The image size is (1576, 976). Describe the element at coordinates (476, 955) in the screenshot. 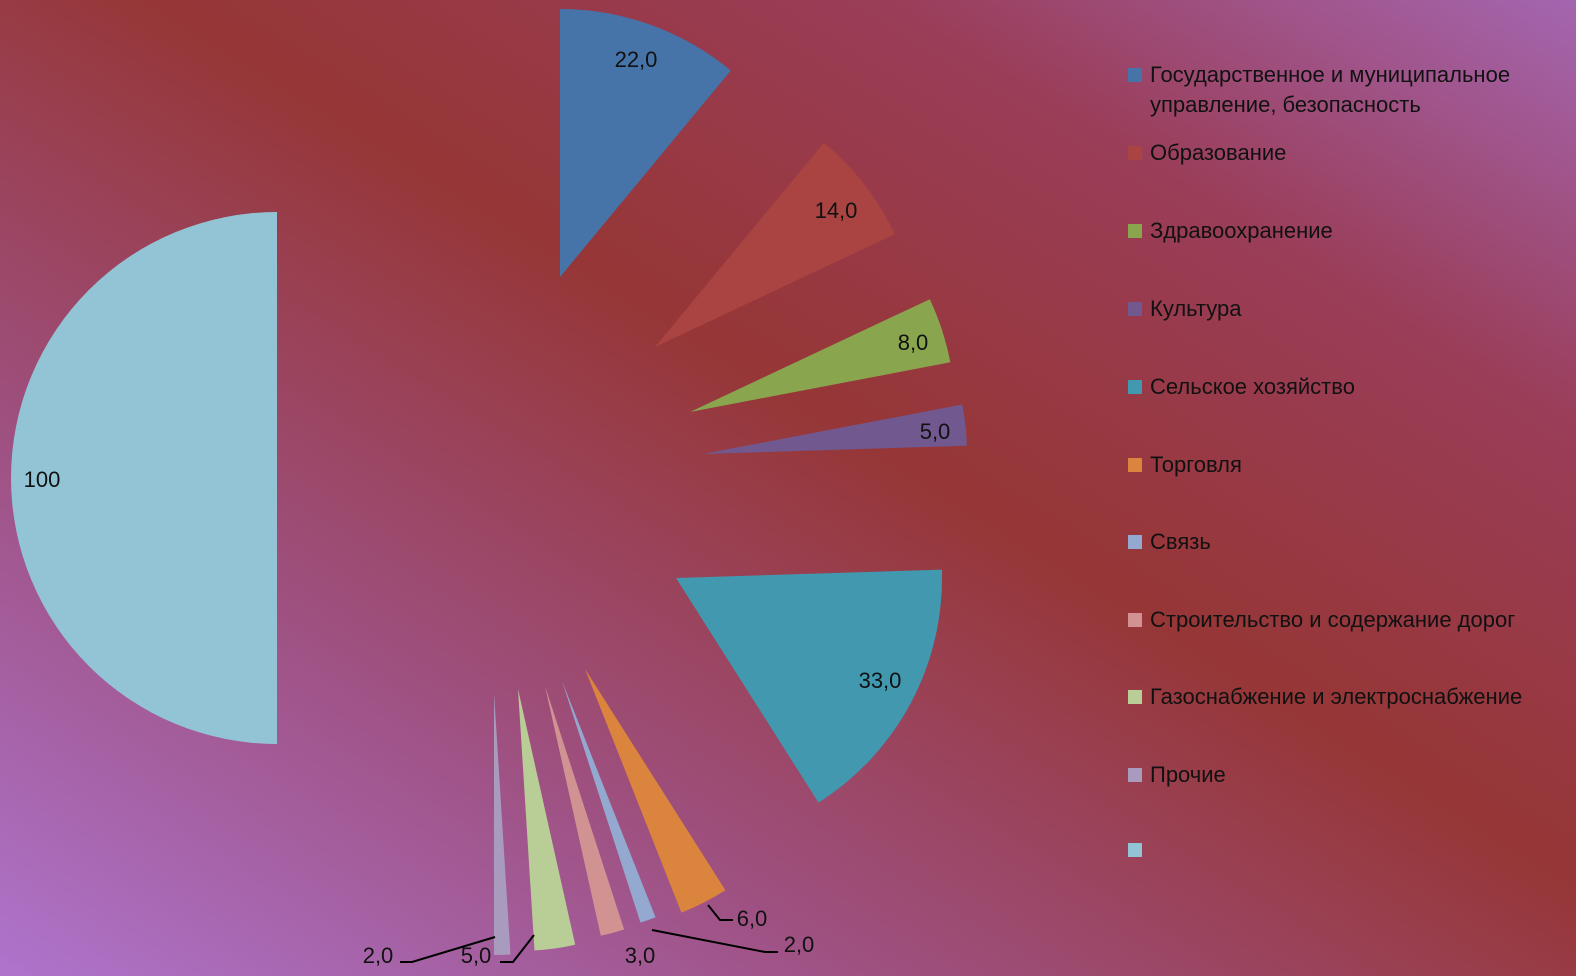

I see `data-label-8: 5,0` at that location.